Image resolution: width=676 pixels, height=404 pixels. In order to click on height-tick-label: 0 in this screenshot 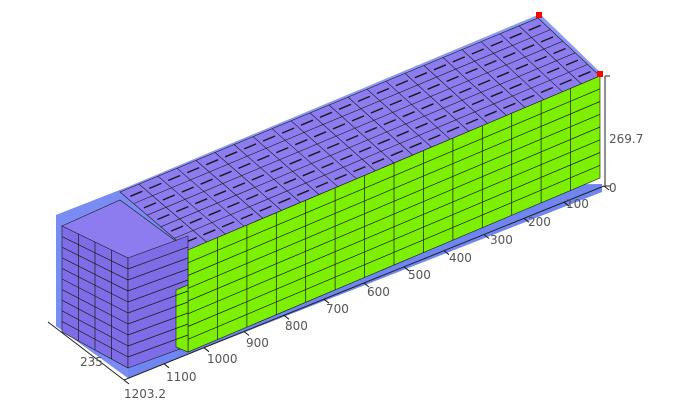, I will do `click(613, 188)`.